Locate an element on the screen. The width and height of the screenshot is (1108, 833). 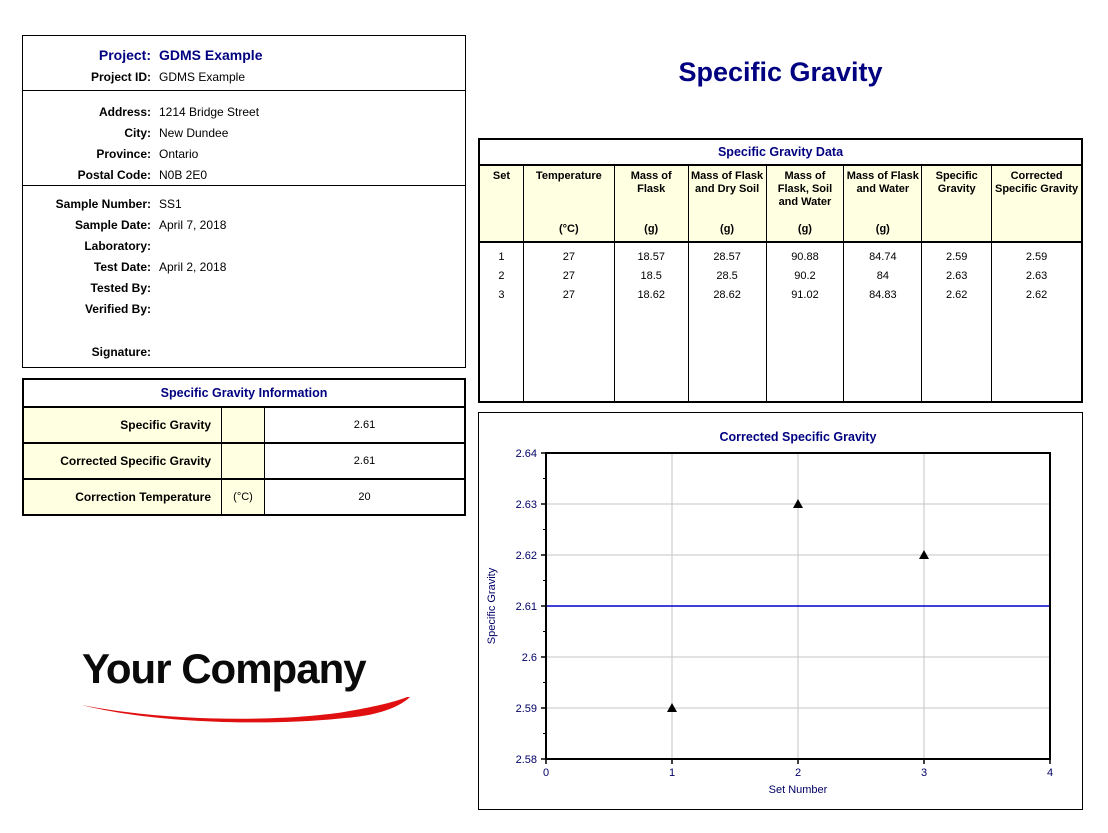
chart-title: Corrected Specific Gravity is located at coordinates (797, 437).